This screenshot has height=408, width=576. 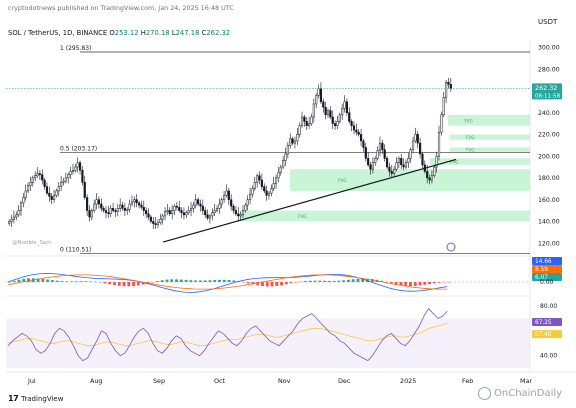 I want to click on time-axis-label: Aug, so click(x=96, y=381).